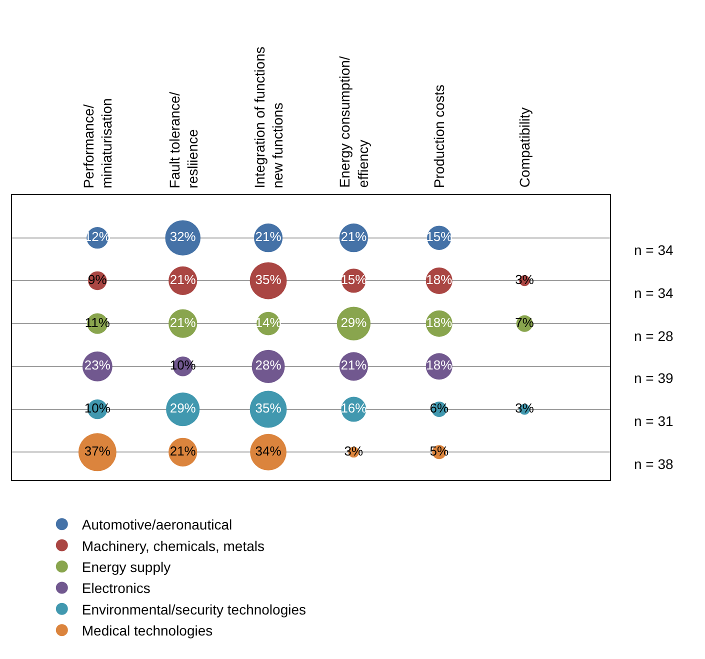 This screenshot has width=705, height=659. Describe the element at coordinates (183, 140) in the screenshot. I see `category-label: Fault tolerance/ resliience` at that location.